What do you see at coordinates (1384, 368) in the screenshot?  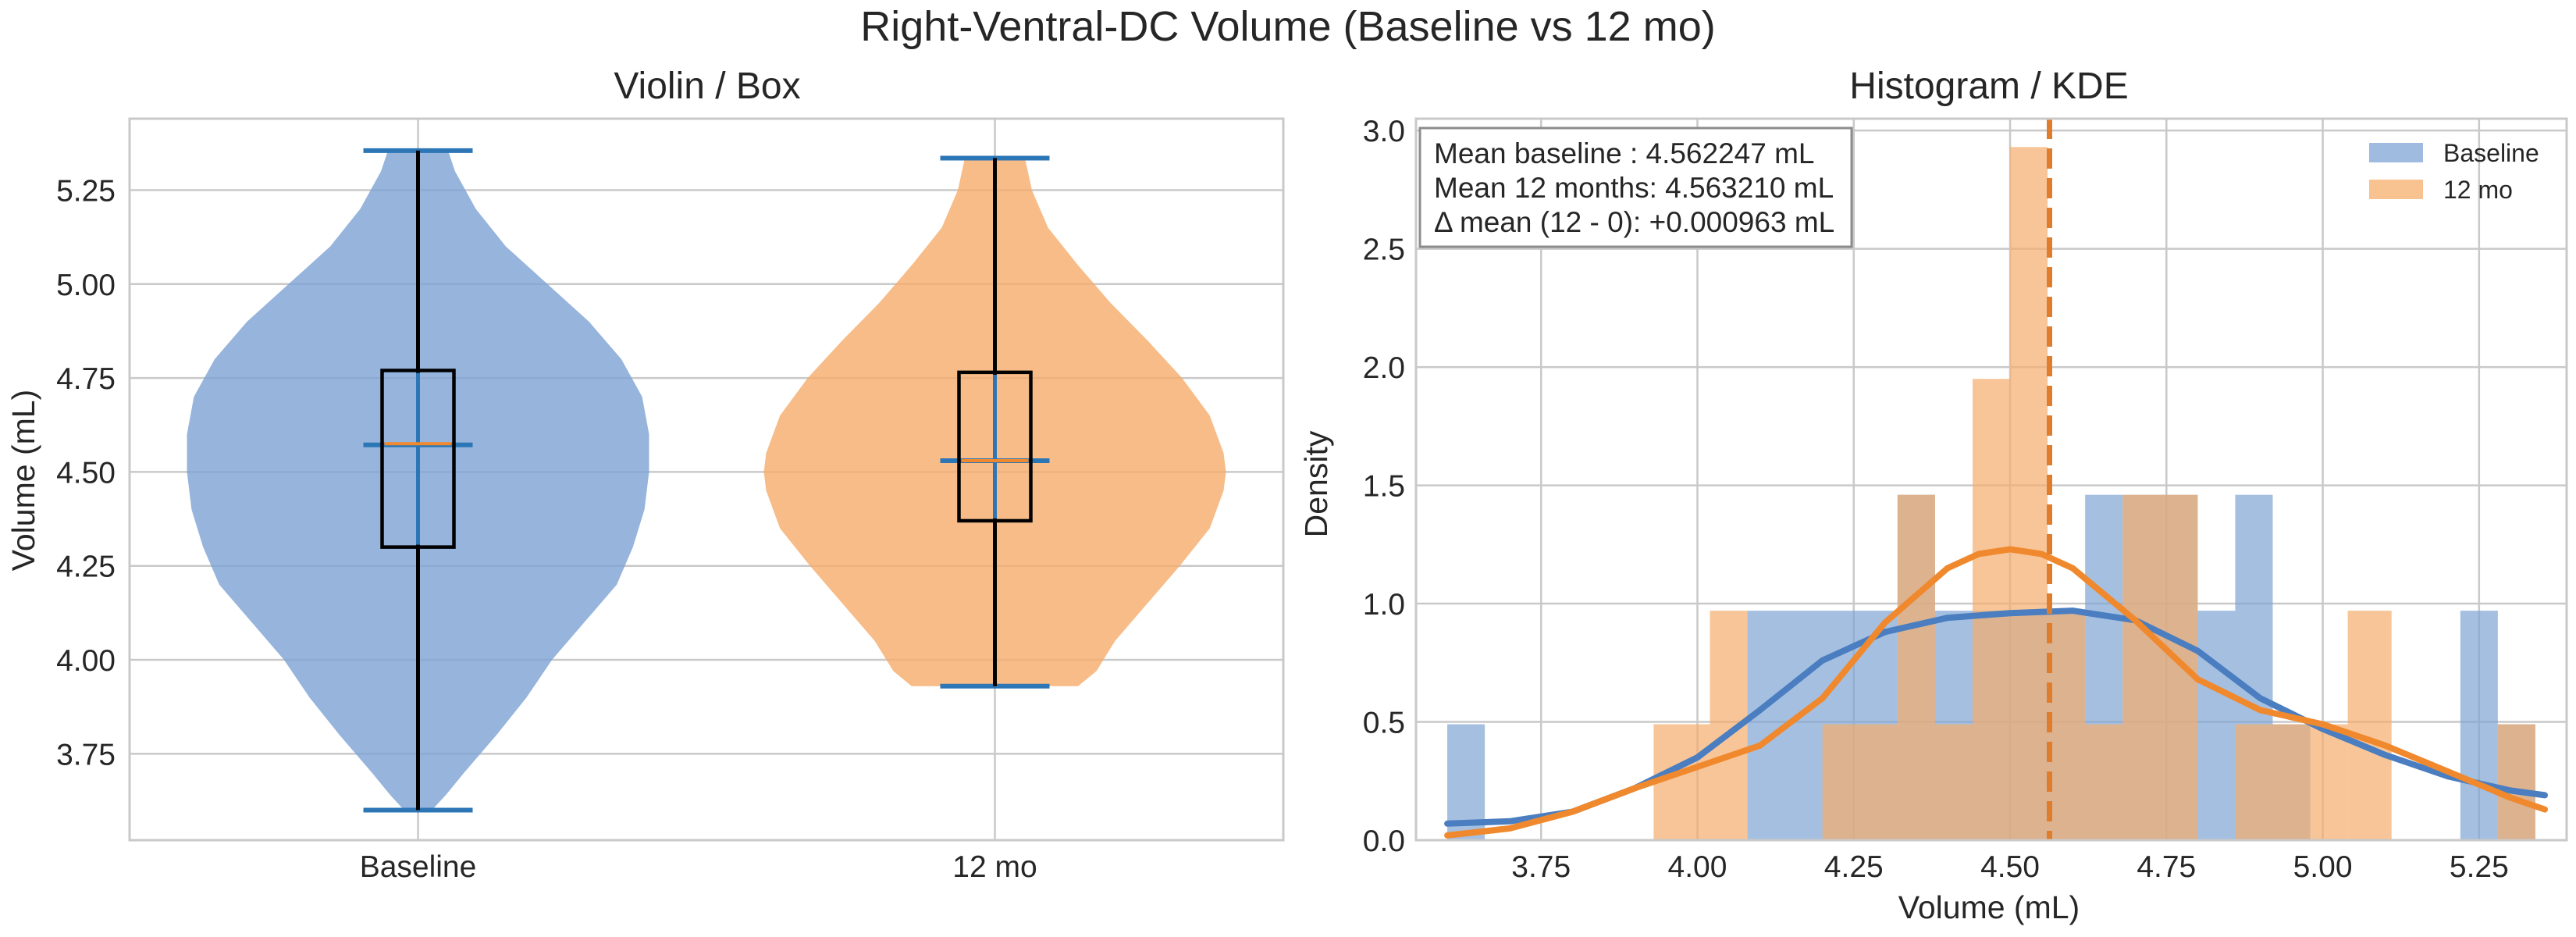 I see `histogram-y-tick-label: 2.0` at bounding box center [1384, 368].